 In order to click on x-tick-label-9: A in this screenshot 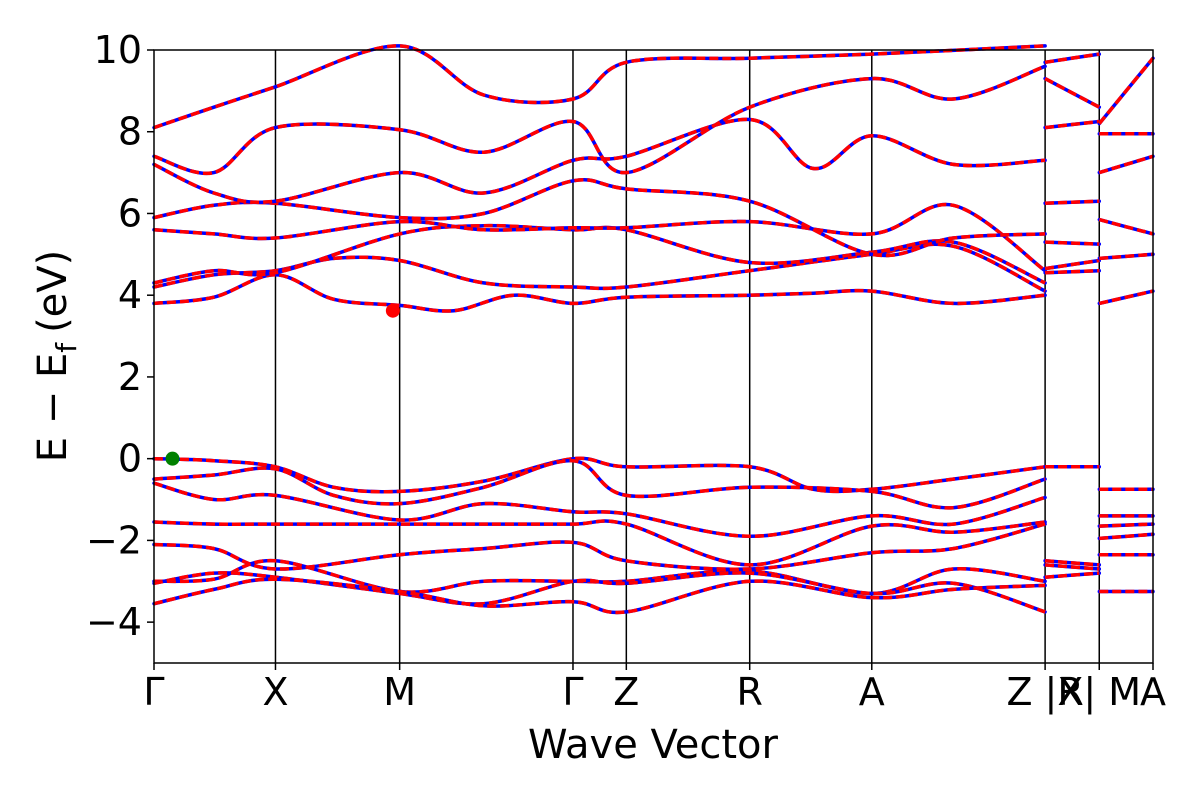, I will do `click(1153, 692)`.